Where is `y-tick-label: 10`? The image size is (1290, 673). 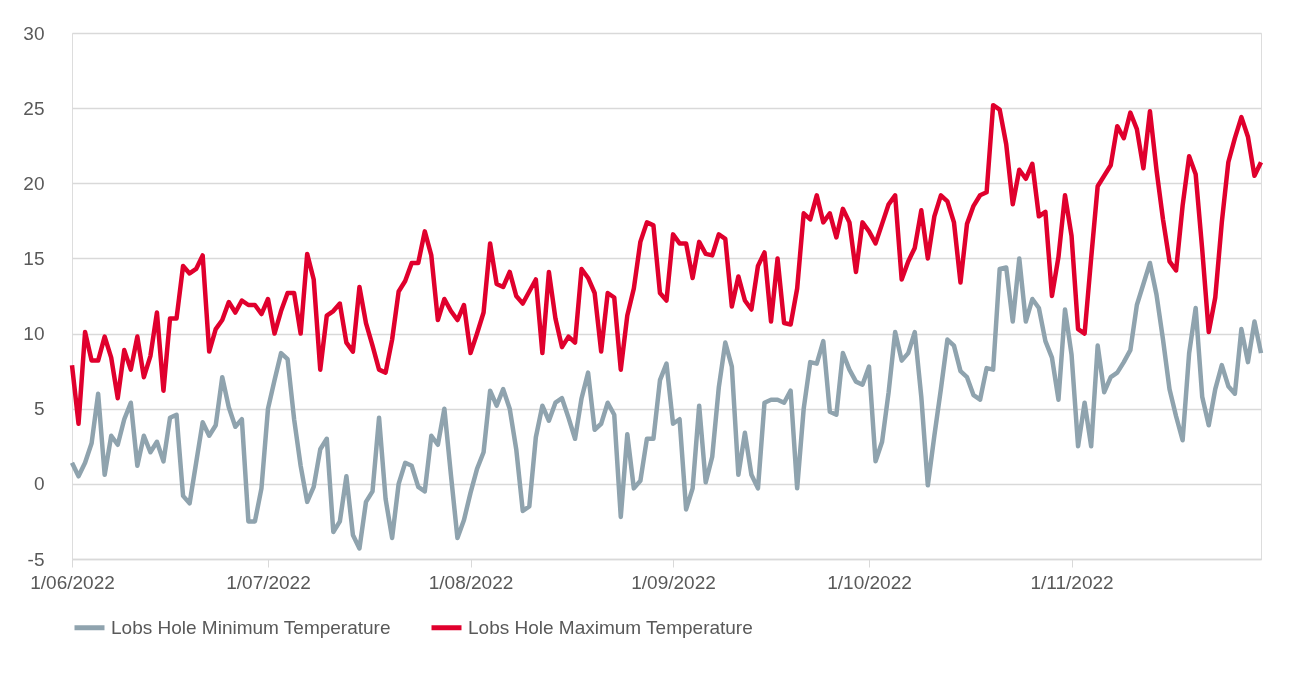 y-tick-label: 10 is located at coordinates (34, 334).